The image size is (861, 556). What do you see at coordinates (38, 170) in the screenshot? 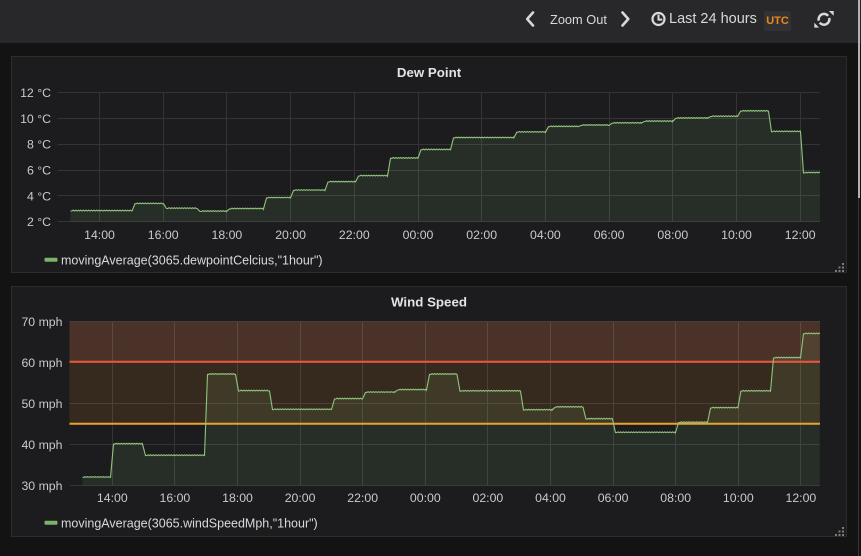
I see `svg-text: 6 °C` at bounding box center [38, 170].